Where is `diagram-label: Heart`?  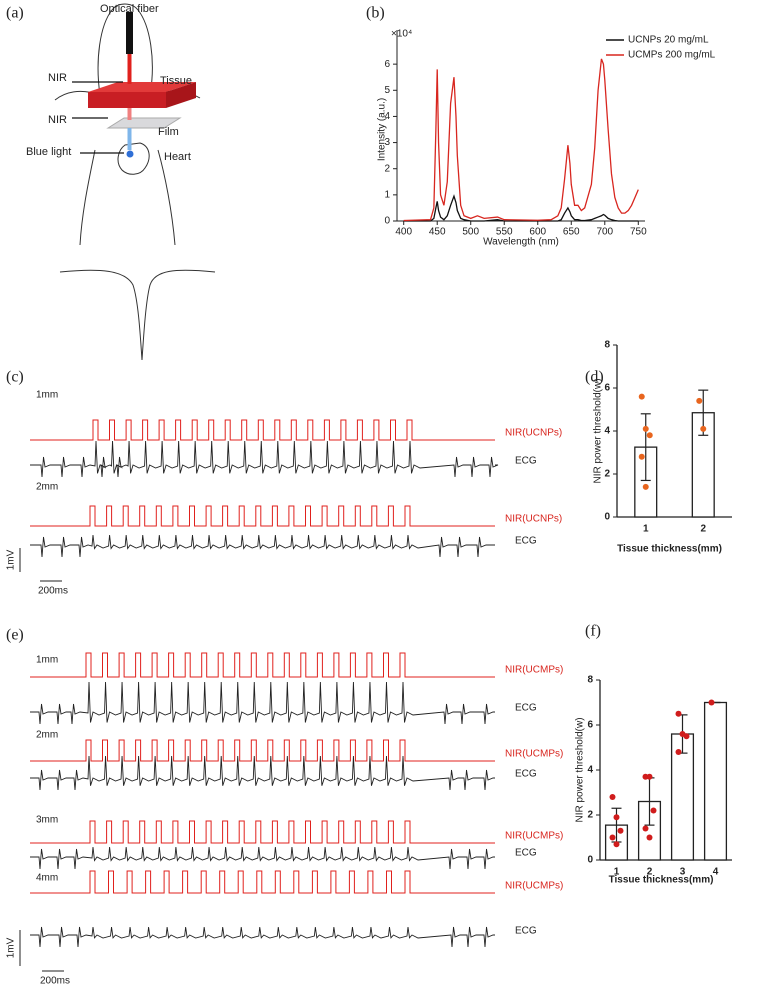 diagram-label: Heart is located at coordinates (177, 157).